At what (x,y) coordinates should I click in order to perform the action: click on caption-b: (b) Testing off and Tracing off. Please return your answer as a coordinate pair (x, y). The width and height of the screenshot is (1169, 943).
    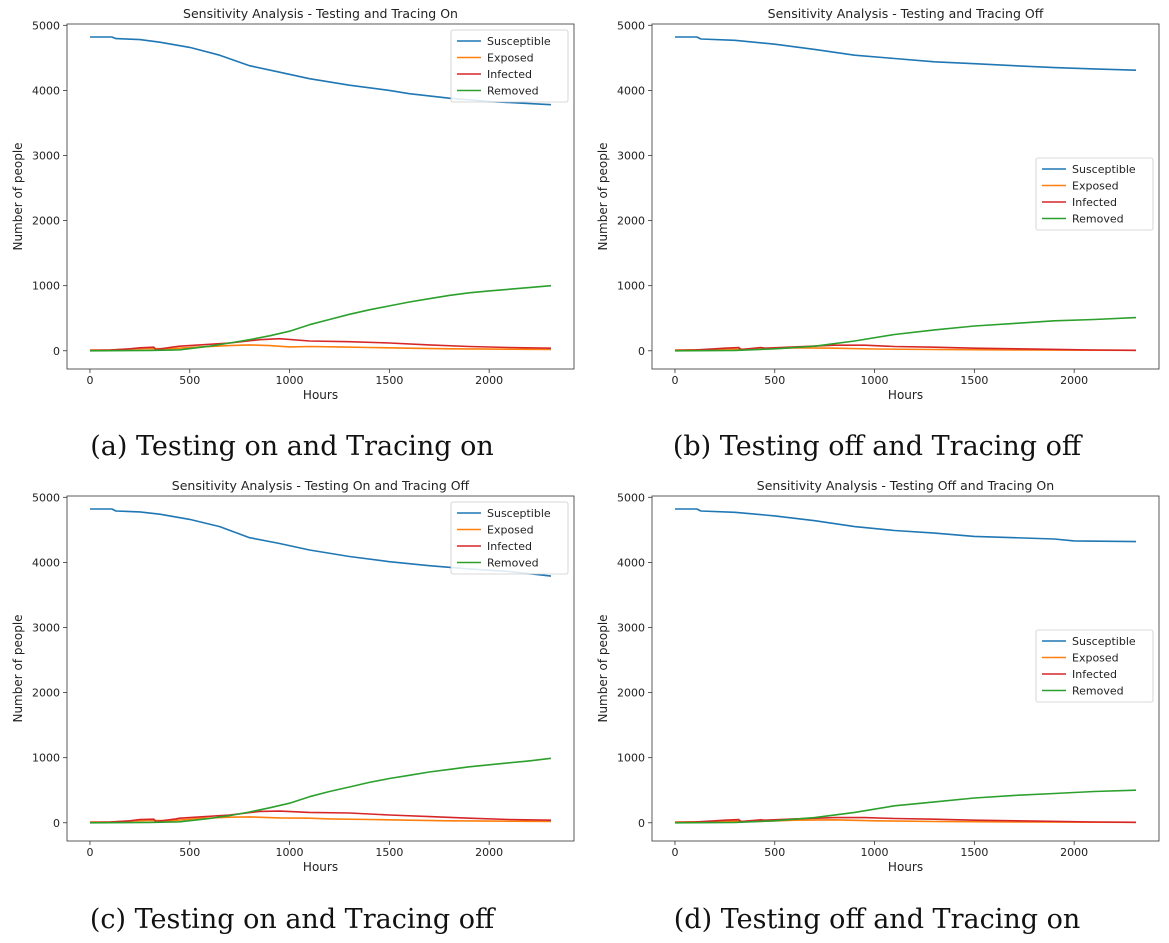
    Looking at the image, I should click on (877, 446).